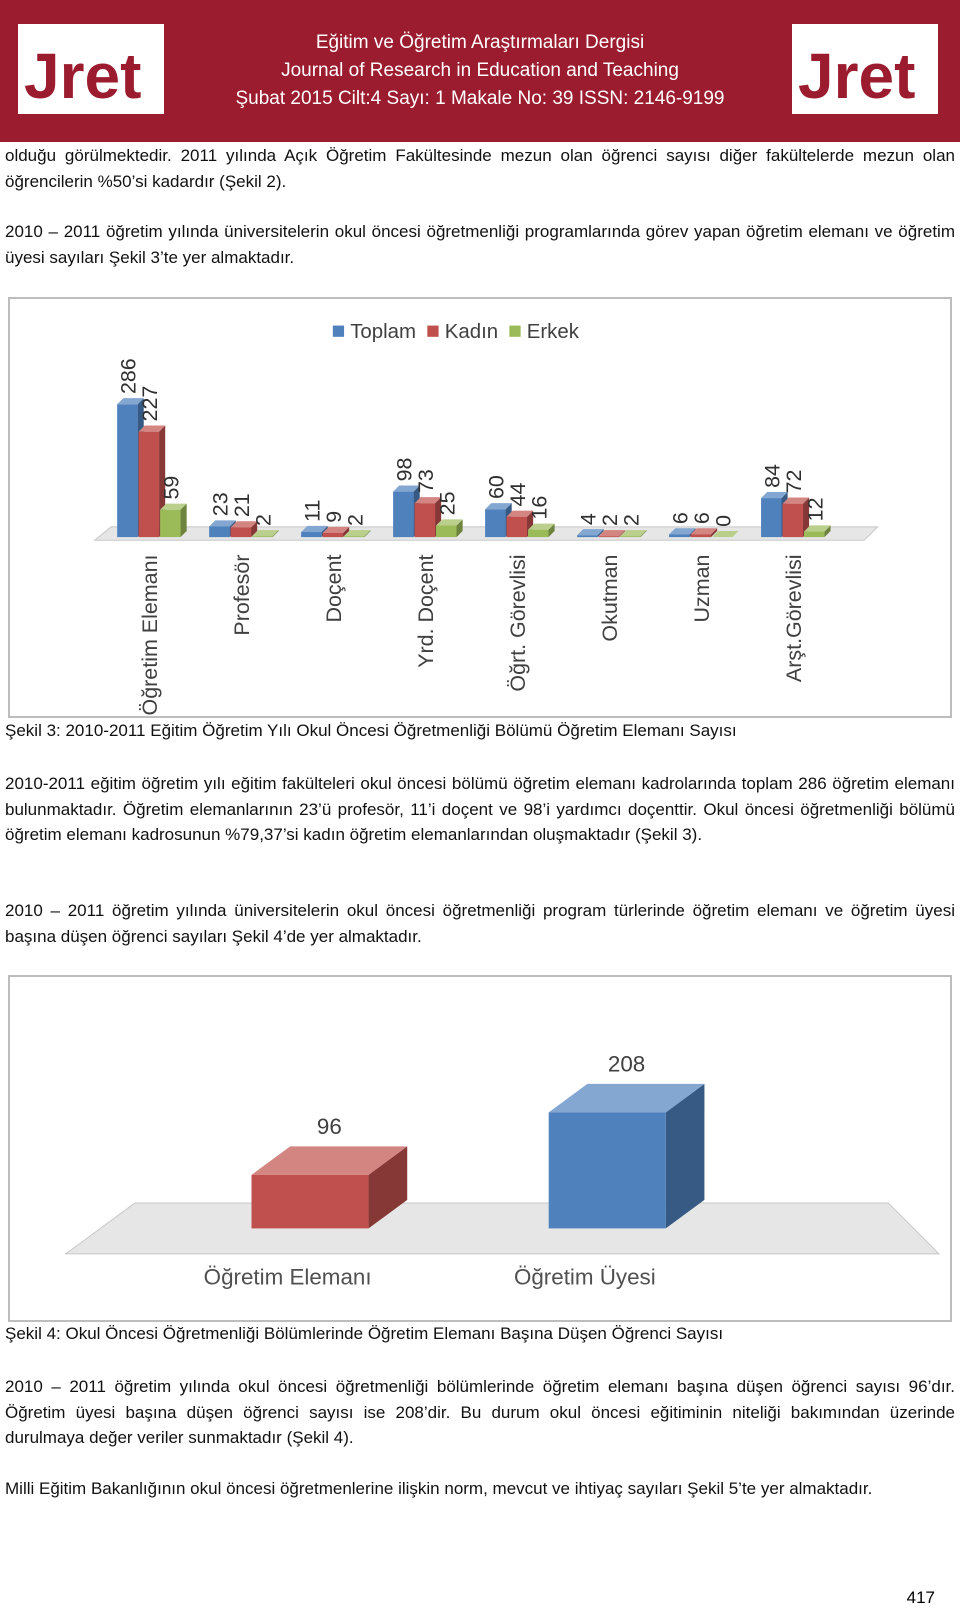  I want to click on value-label: 44, so click(518, 495).